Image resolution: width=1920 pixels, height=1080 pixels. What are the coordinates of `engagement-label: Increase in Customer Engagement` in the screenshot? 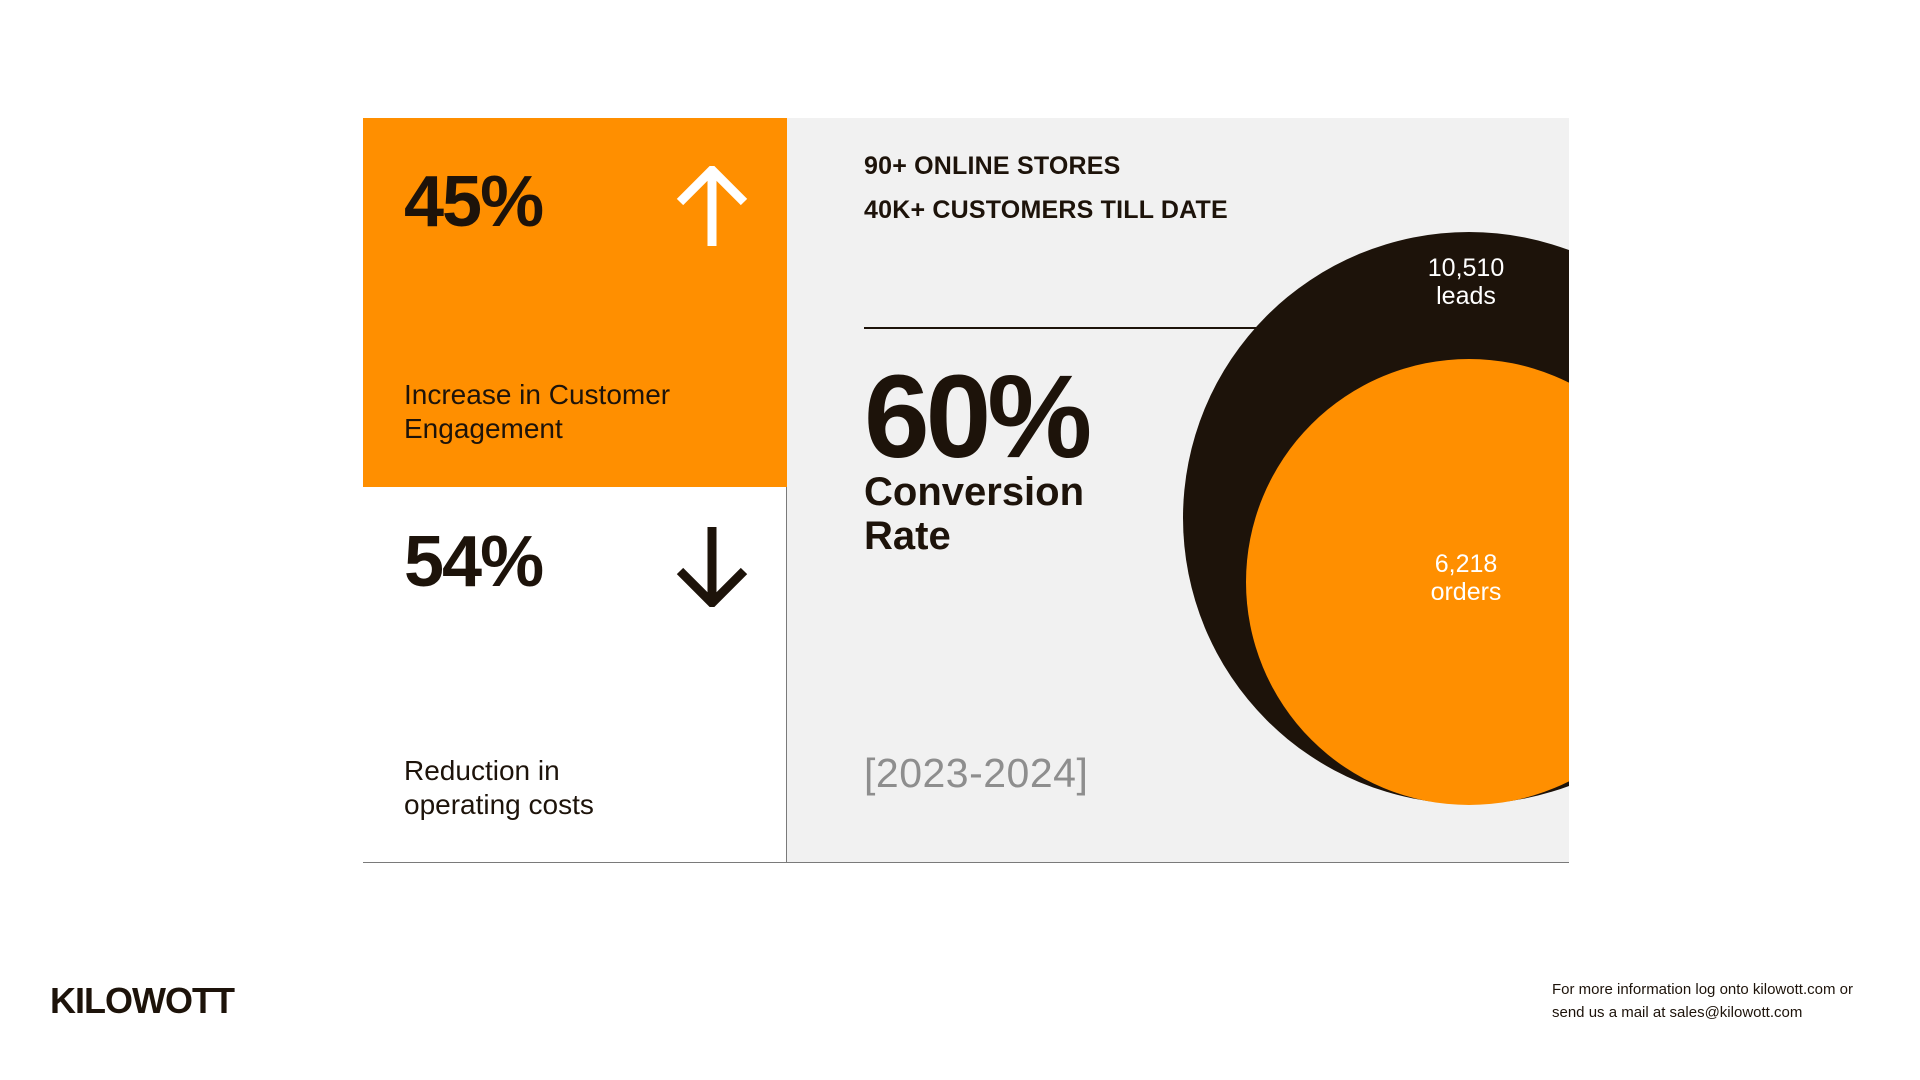 It's located at (537, 412).